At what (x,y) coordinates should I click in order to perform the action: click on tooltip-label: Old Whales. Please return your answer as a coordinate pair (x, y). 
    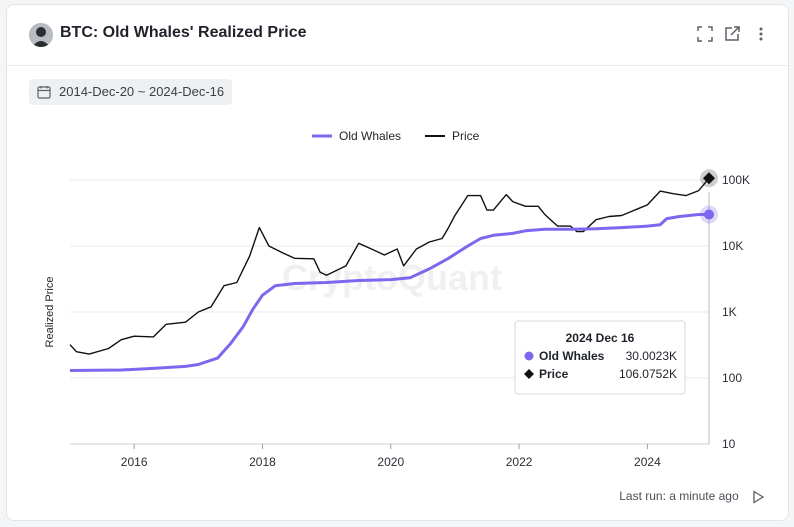
    Looking at the image, I should click on (572, 356).